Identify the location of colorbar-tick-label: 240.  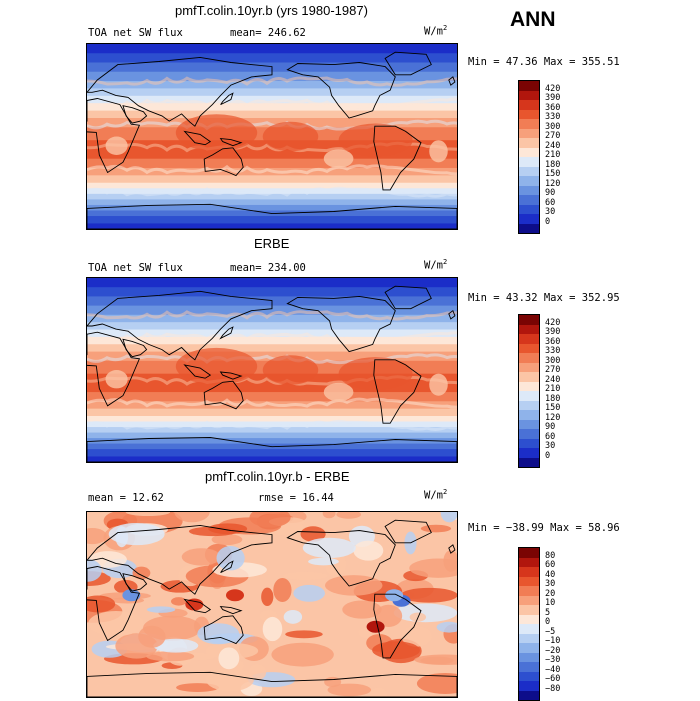
(553, 379).